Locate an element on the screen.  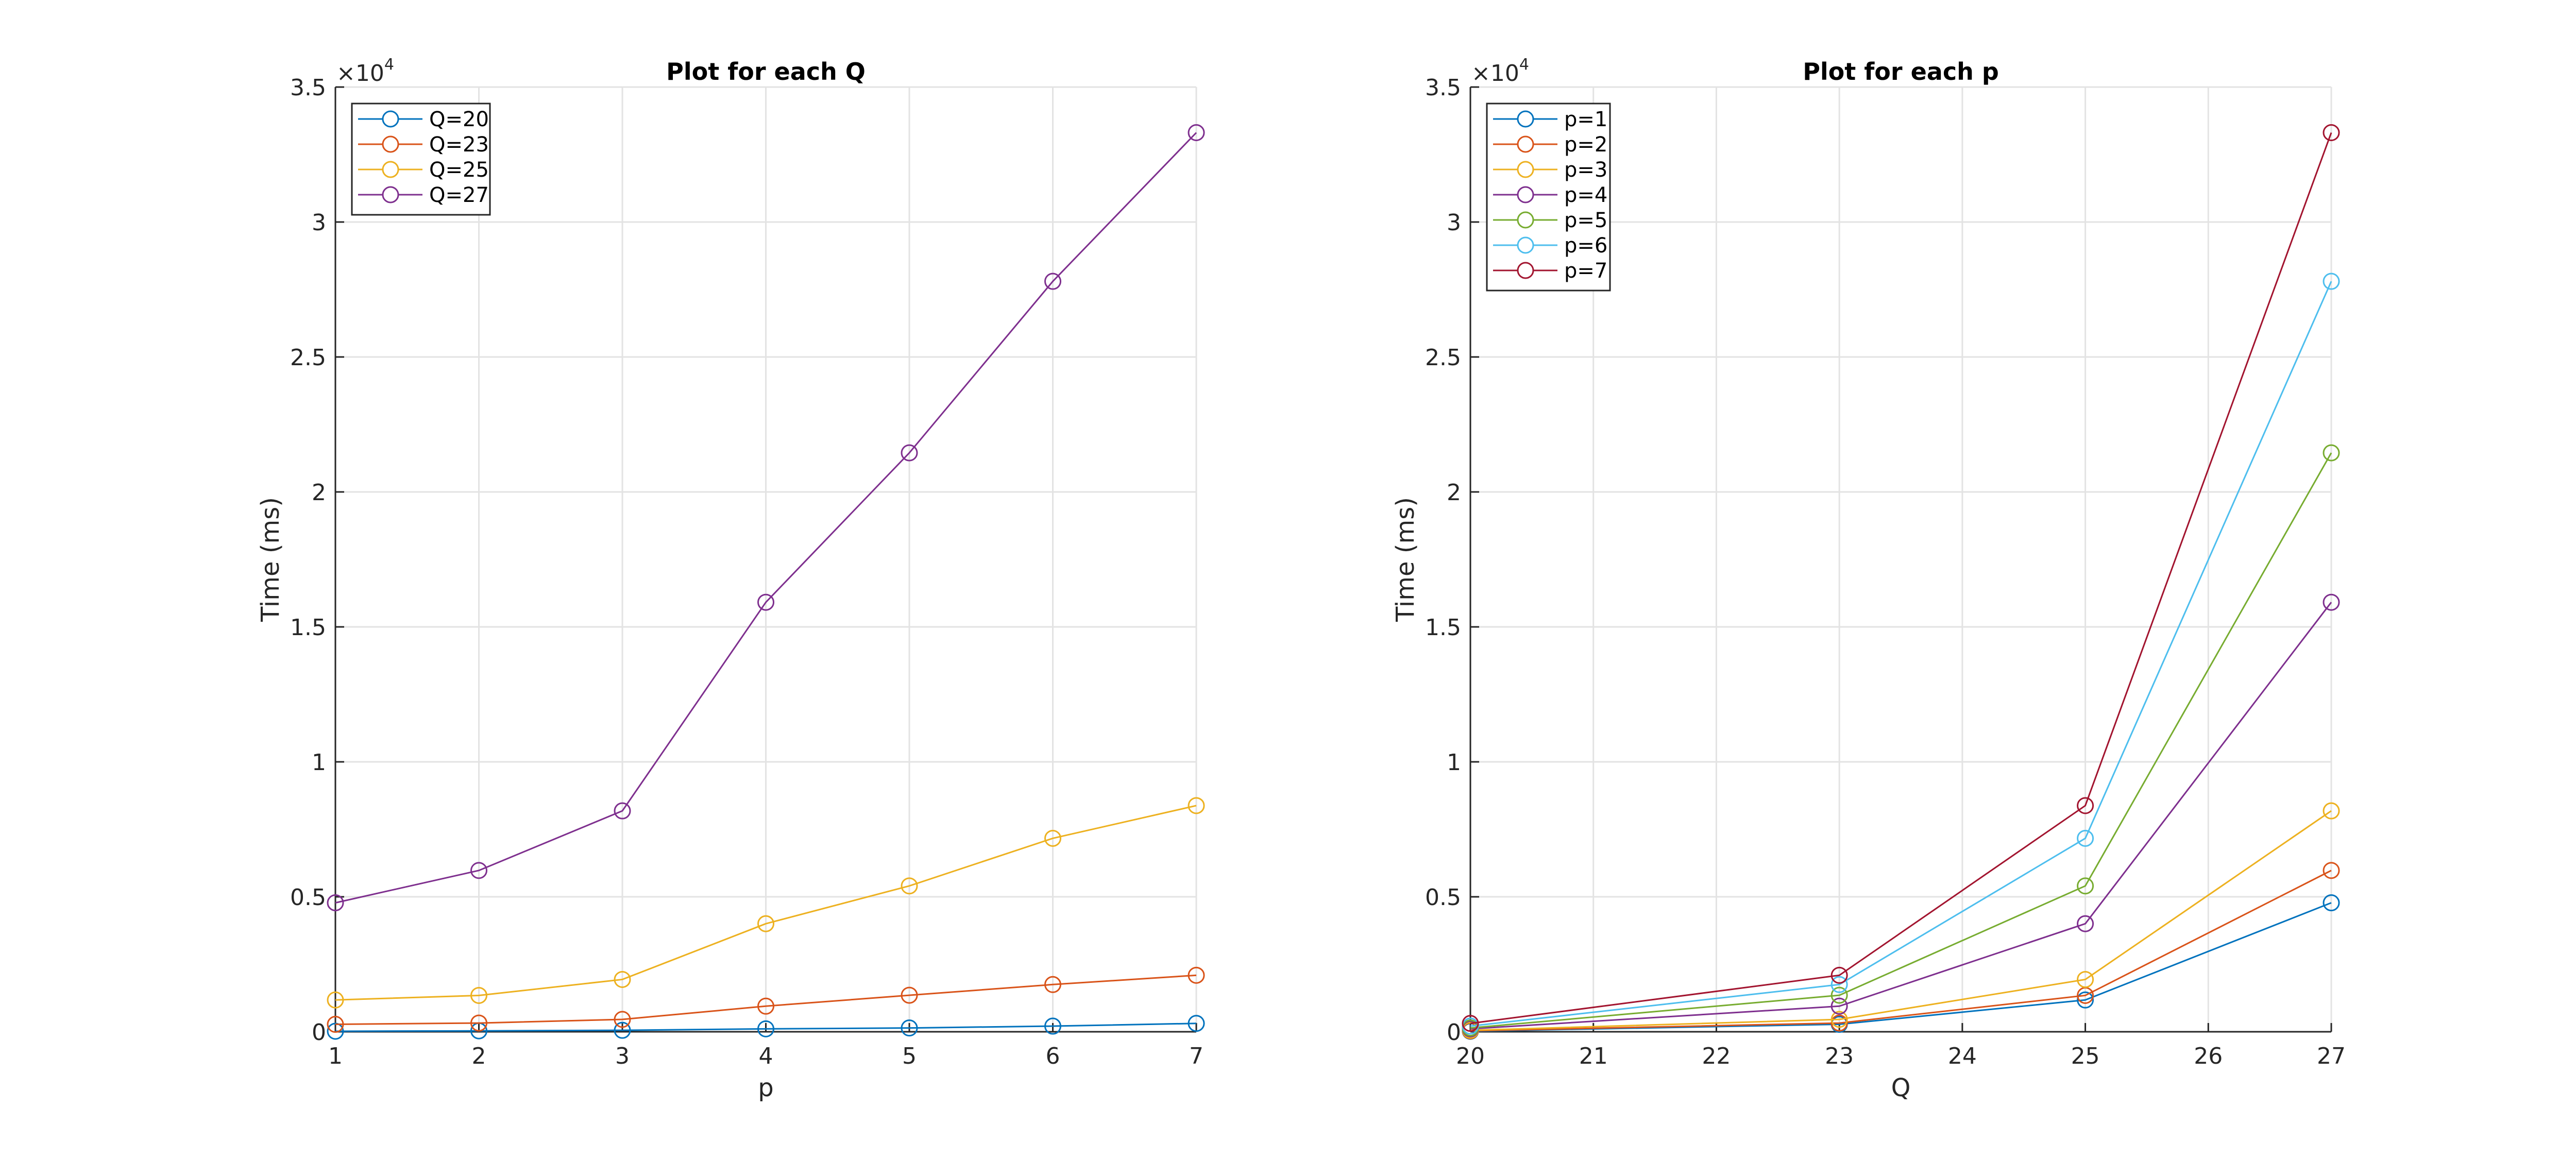
chart-title: Plot for each Q is located at coordinates (766, 72).